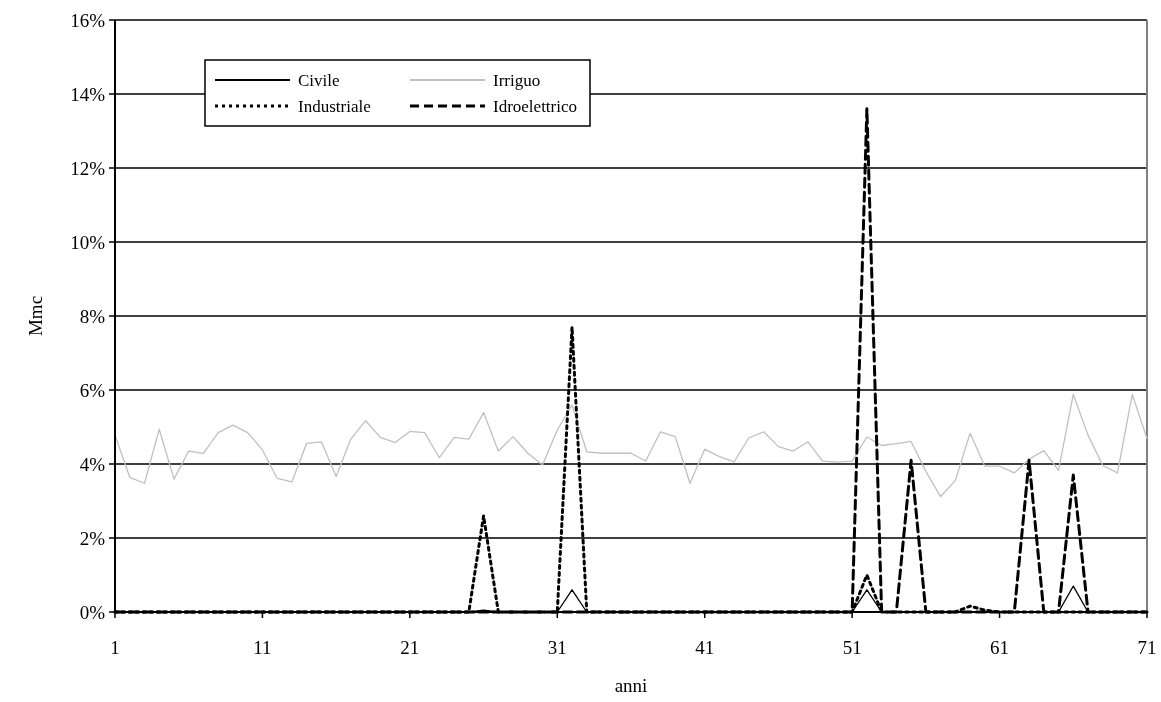 The image size is (1161, 702). Describe the element at coordinates (88, 94) in the screenshot. I see `y-tick-label: 14%` at that location.